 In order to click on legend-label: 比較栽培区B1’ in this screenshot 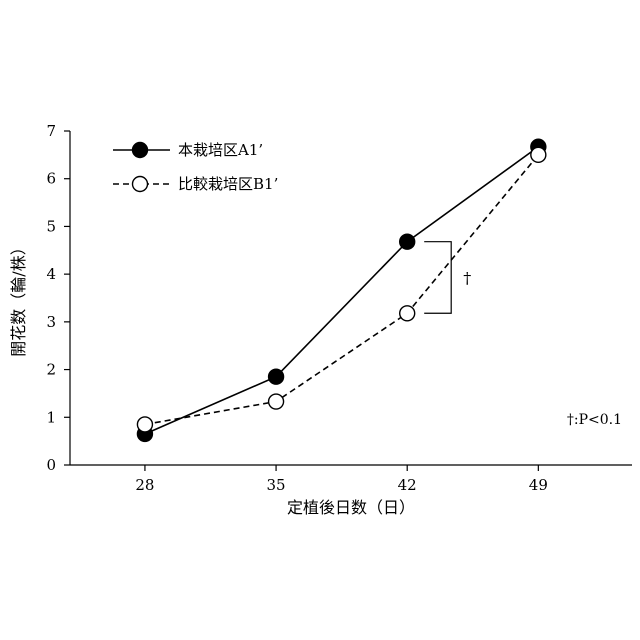, I will do `click(228, 184)`.